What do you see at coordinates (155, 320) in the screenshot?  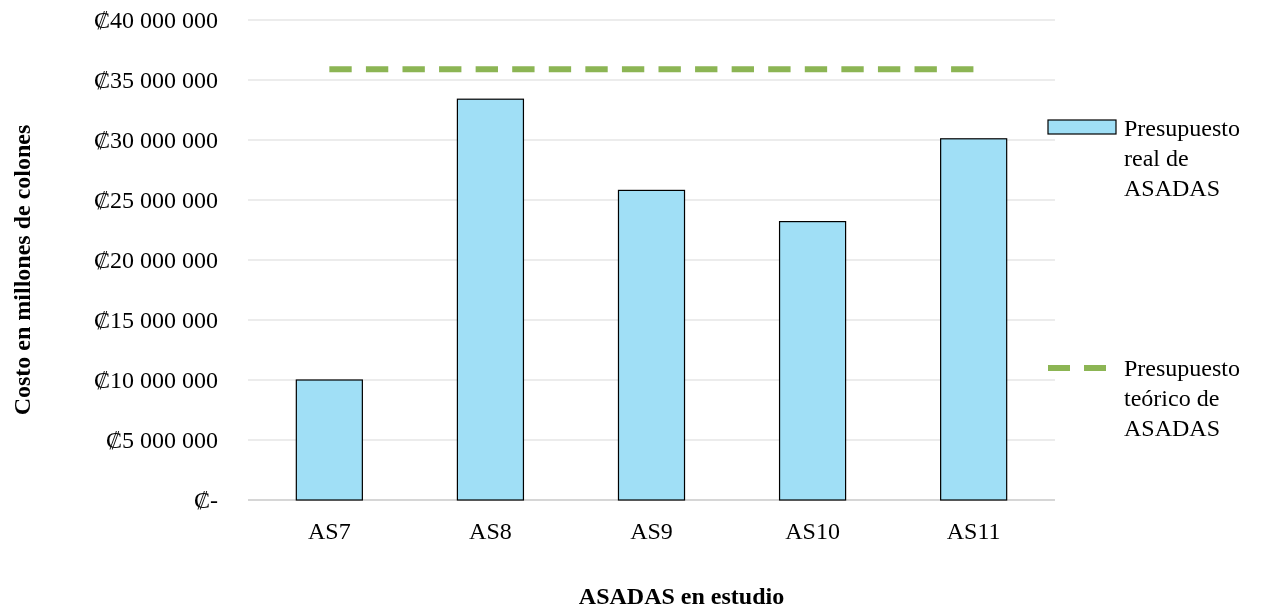 I see `y-tick-label: ₡15 000 000` at bounding box center [155, 320].